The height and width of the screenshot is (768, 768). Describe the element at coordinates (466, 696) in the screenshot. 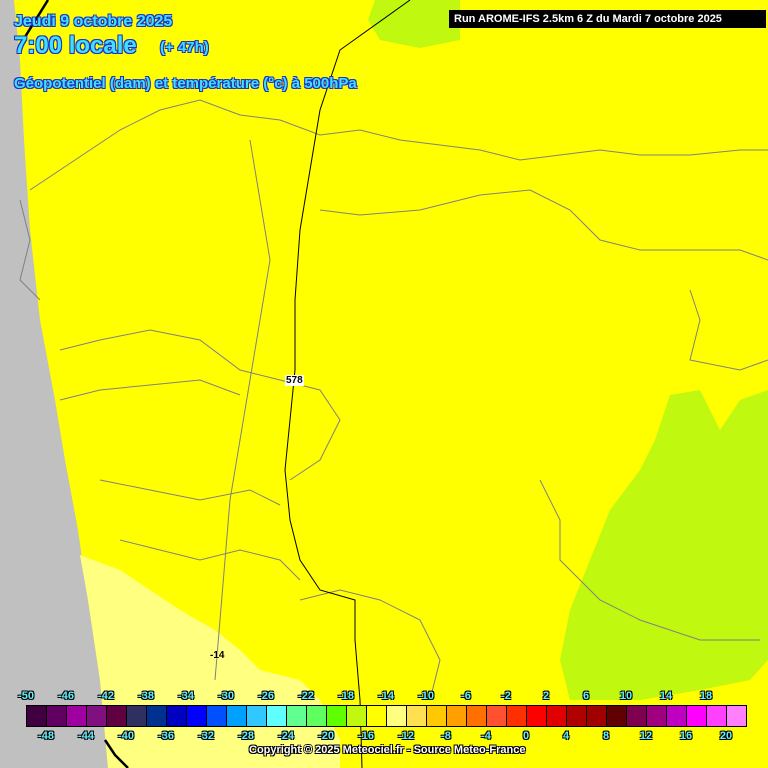

I see `legend-label: -6` at that location.